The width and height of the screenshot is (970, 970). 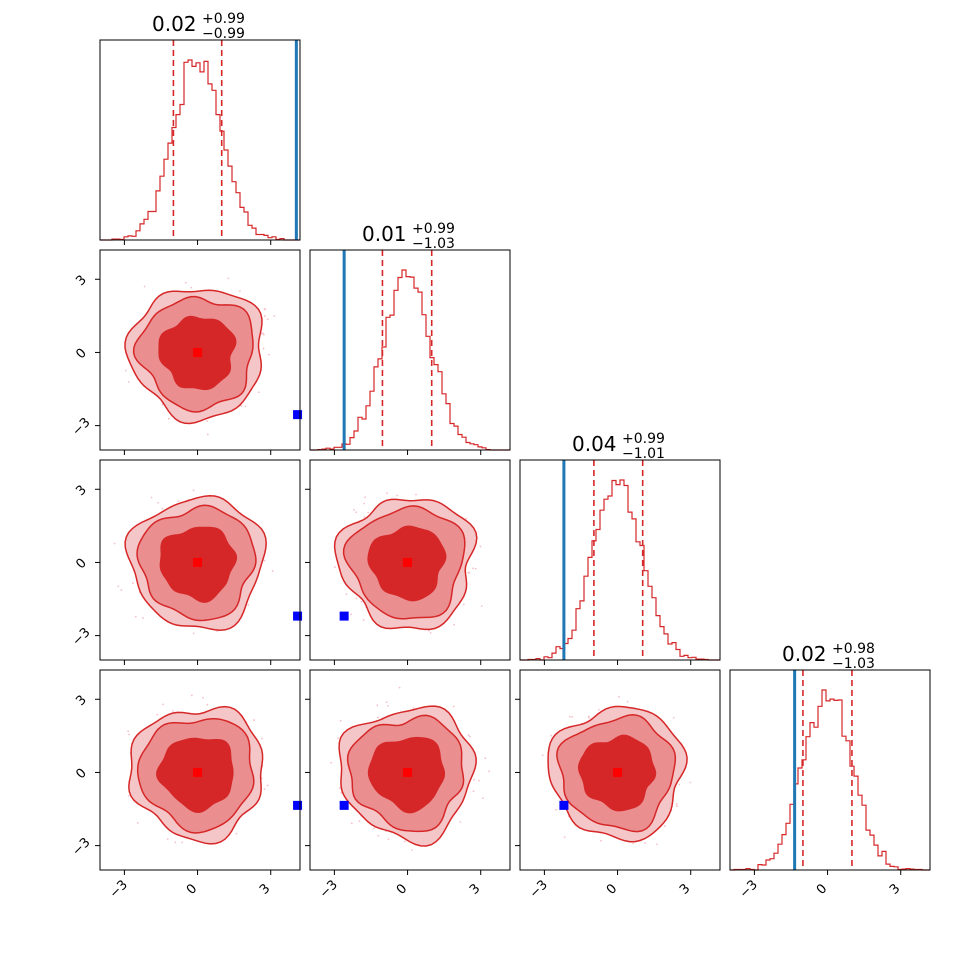 I want to click on joint-panel-1-3: −3 0 3, so click(x=408, y=785).